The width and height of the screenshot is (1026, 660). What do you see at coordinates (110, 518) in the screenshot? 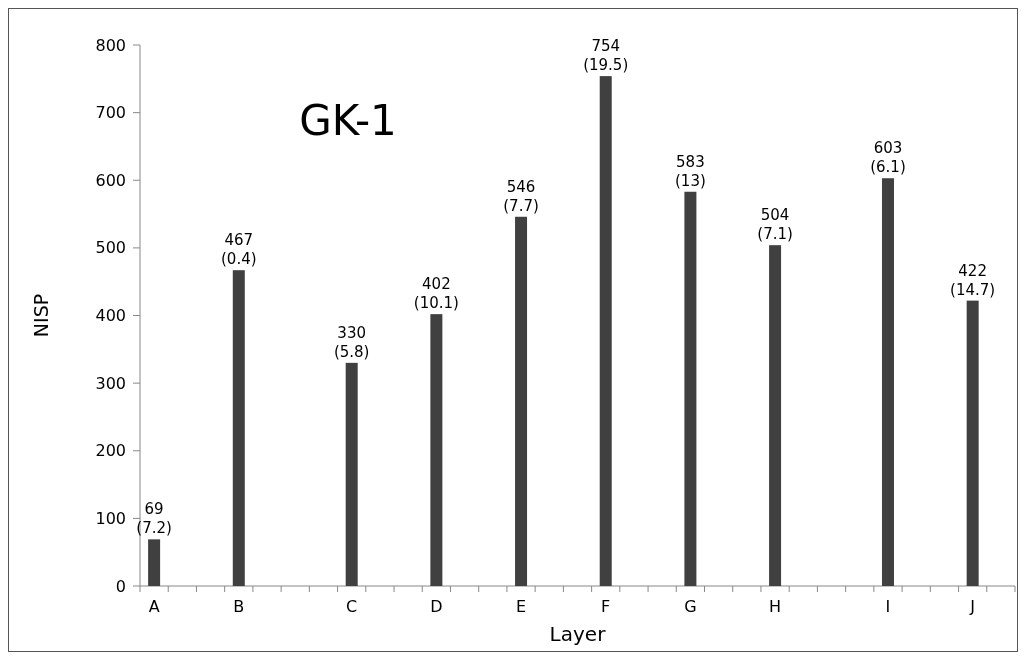
I see `y-tick-label: 100` at bounding box center [110, 518].